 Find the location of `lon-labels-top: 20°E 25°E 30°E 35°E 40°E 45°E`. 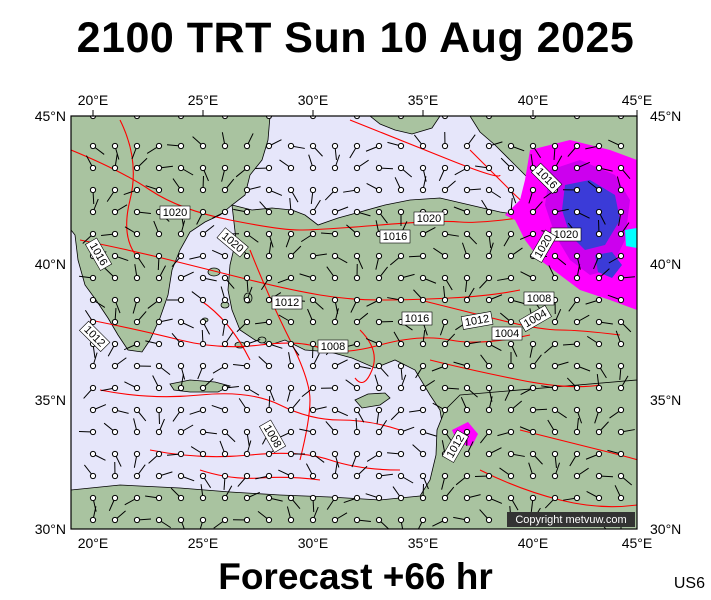

lon-labels-top: 20°E 25°E 30°E 35°E 40°E 45°E is located at coordinates (365, 100).